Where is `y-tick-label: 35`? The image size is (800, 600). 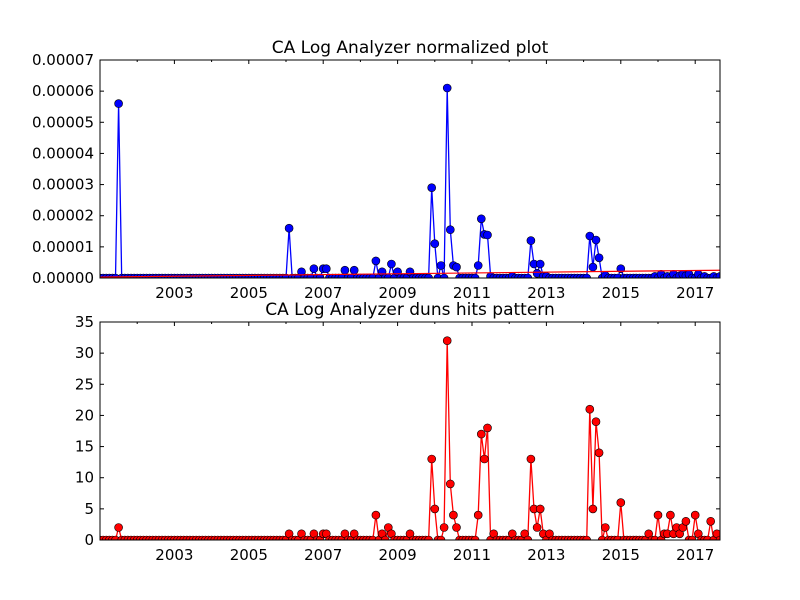 y-tick-label: 35 is located at coordinates (84, 322).